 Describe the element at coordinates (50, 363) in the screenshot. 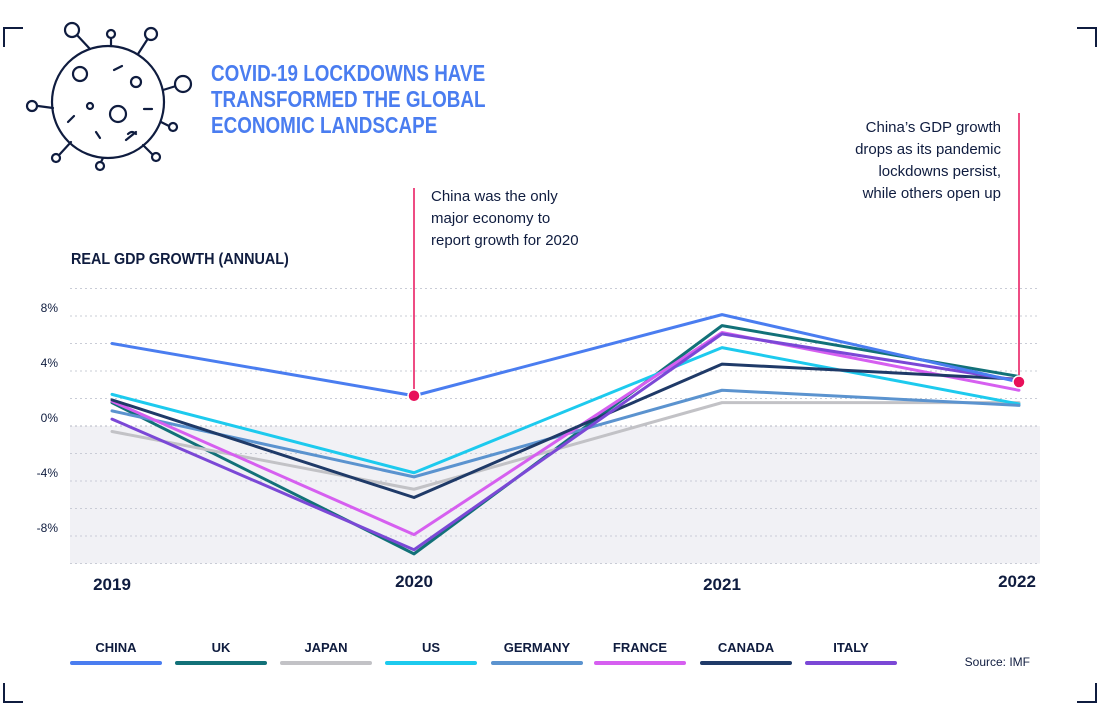

I see `y-tick-label: 4%` at that location.